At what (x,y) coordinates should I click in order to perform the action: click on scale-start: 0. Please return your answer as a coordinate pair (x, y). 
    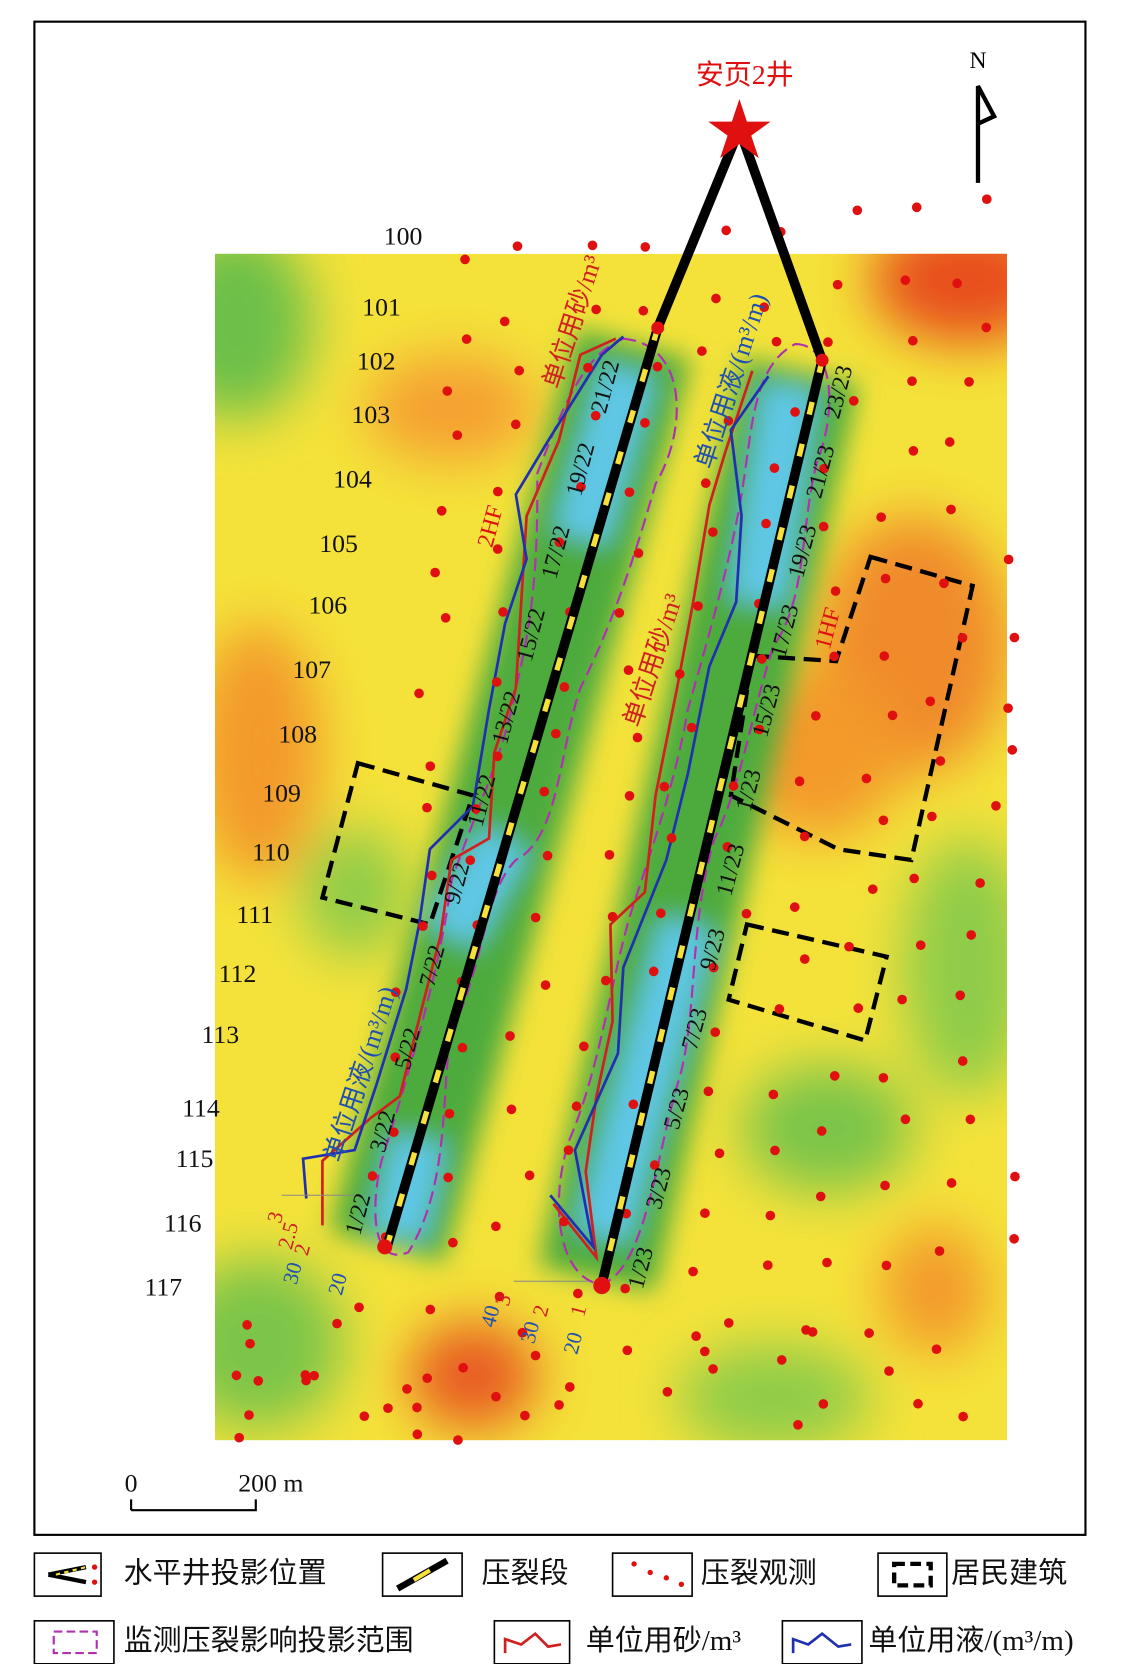
    Looking at the image, I should click on (131, 1482).